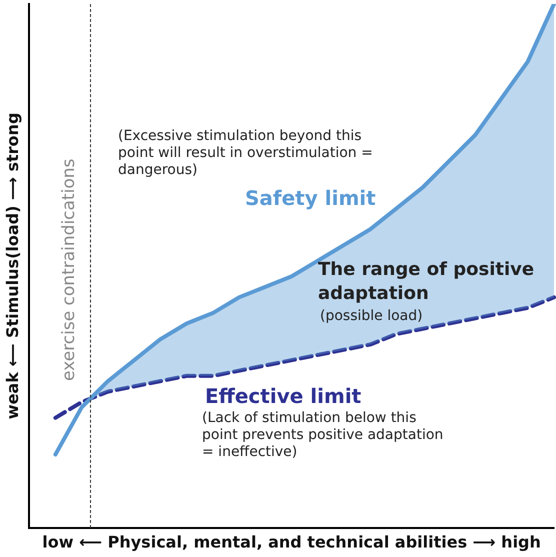 The width and height of the screenshot is (556, 557). Describe the element at coordinates (283, 396) in the screenshot. I see `series-label: Effective limit` at that location.